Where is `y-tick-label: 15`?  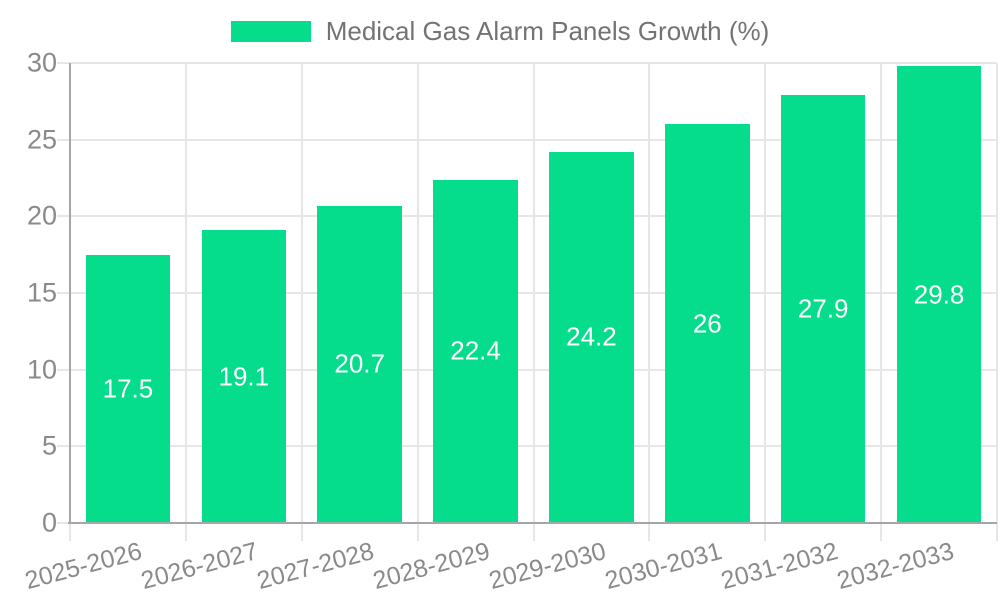 y-tick-label: 15 is located at coordinates (41, 292).